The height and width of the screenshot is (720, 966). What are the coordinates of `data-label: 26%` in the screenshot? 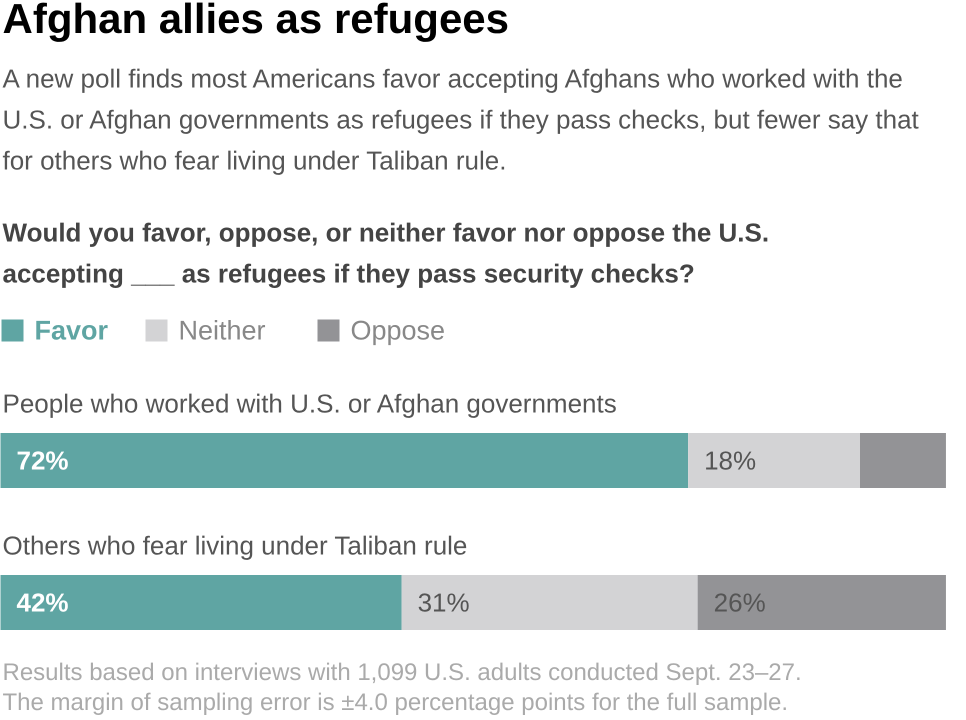 It's located at (740, 603).